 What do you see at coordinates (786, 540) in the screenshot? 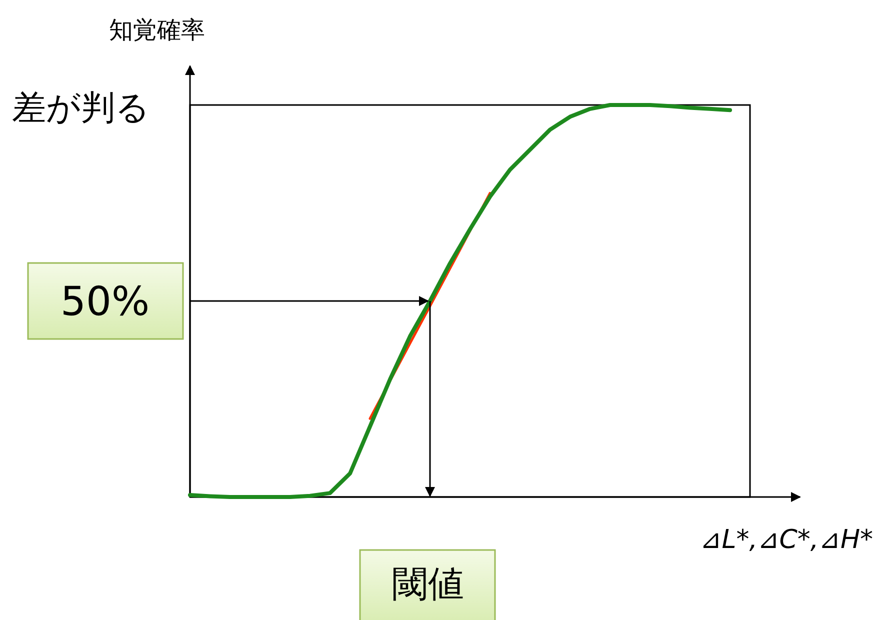
I see `x-axis-title: ⊿L*,⊿C*,⊿H*` at bounding box center [786, 540].